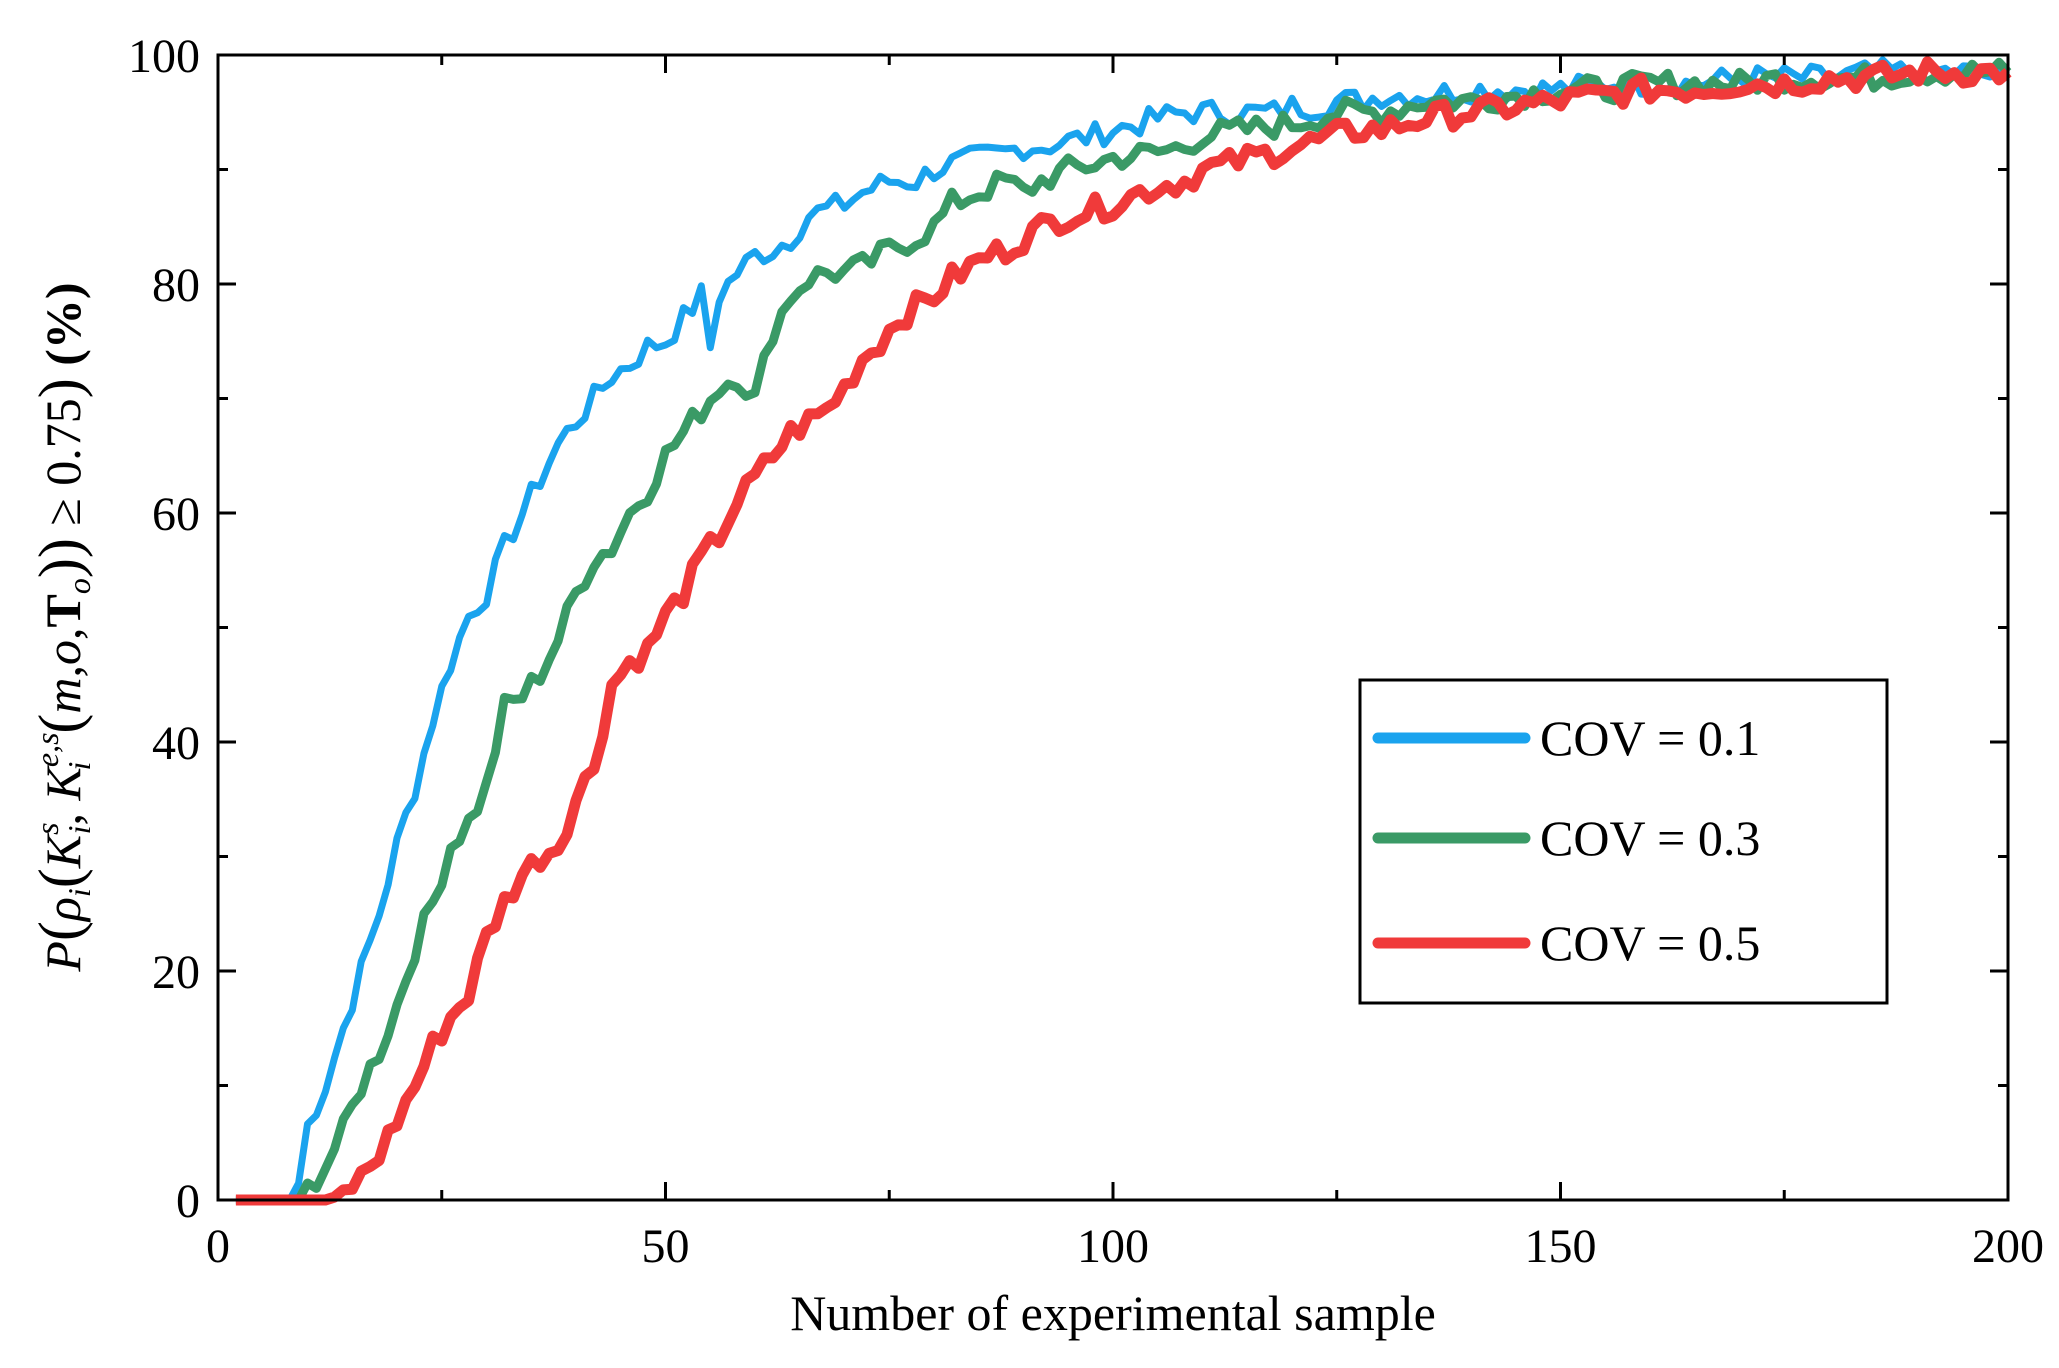  I want to click on legend: COV = 0.1 COV = 0.3 COV = 0.5, so click(1623, 841).